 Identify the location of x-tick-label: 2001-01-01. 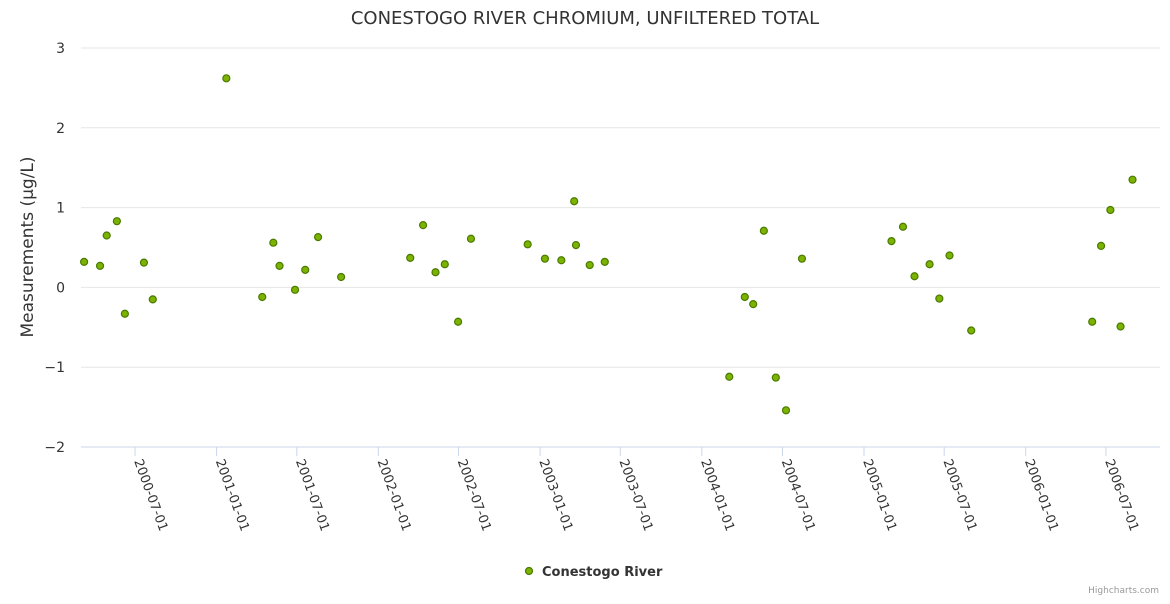
(232, 495).